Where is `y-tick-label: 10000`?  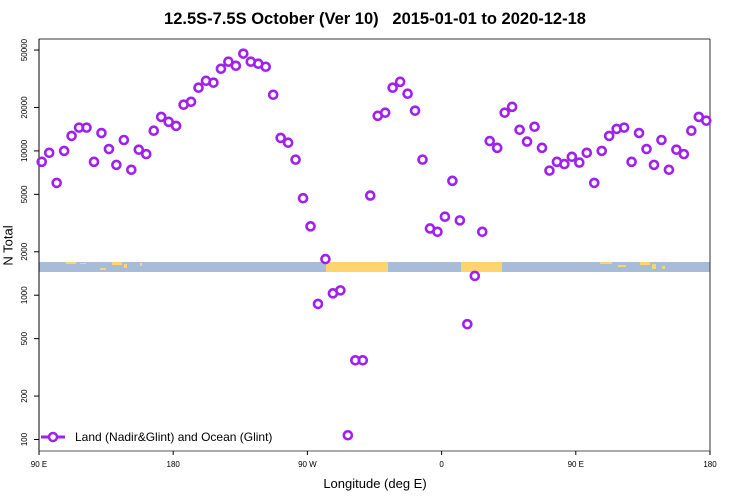 y-tick-label: 10000 is located at coordinates (24, 150).